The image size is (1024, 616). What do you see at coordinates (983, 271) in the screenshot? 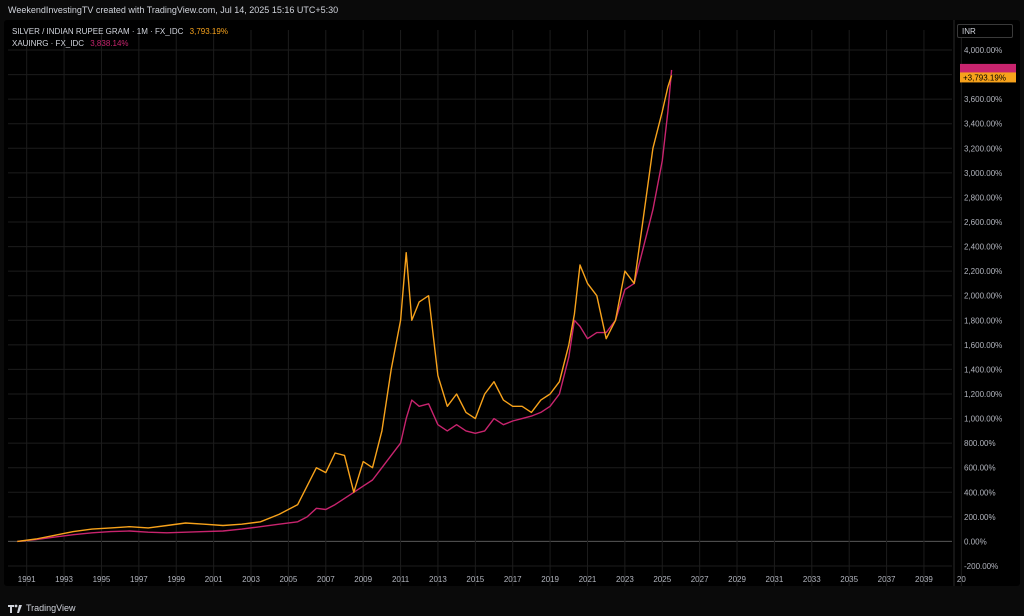
I see `y-tick-label: 2,200.00%` at bounding box center [983, 271].